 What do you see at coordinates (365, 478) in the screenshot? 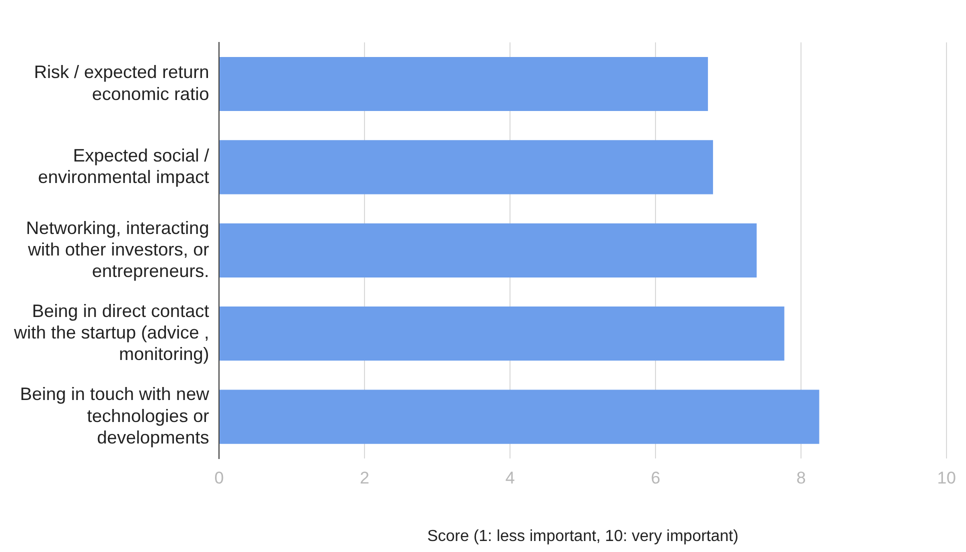
I see `x-tick-label: 2` at bounding box center [365, 478].